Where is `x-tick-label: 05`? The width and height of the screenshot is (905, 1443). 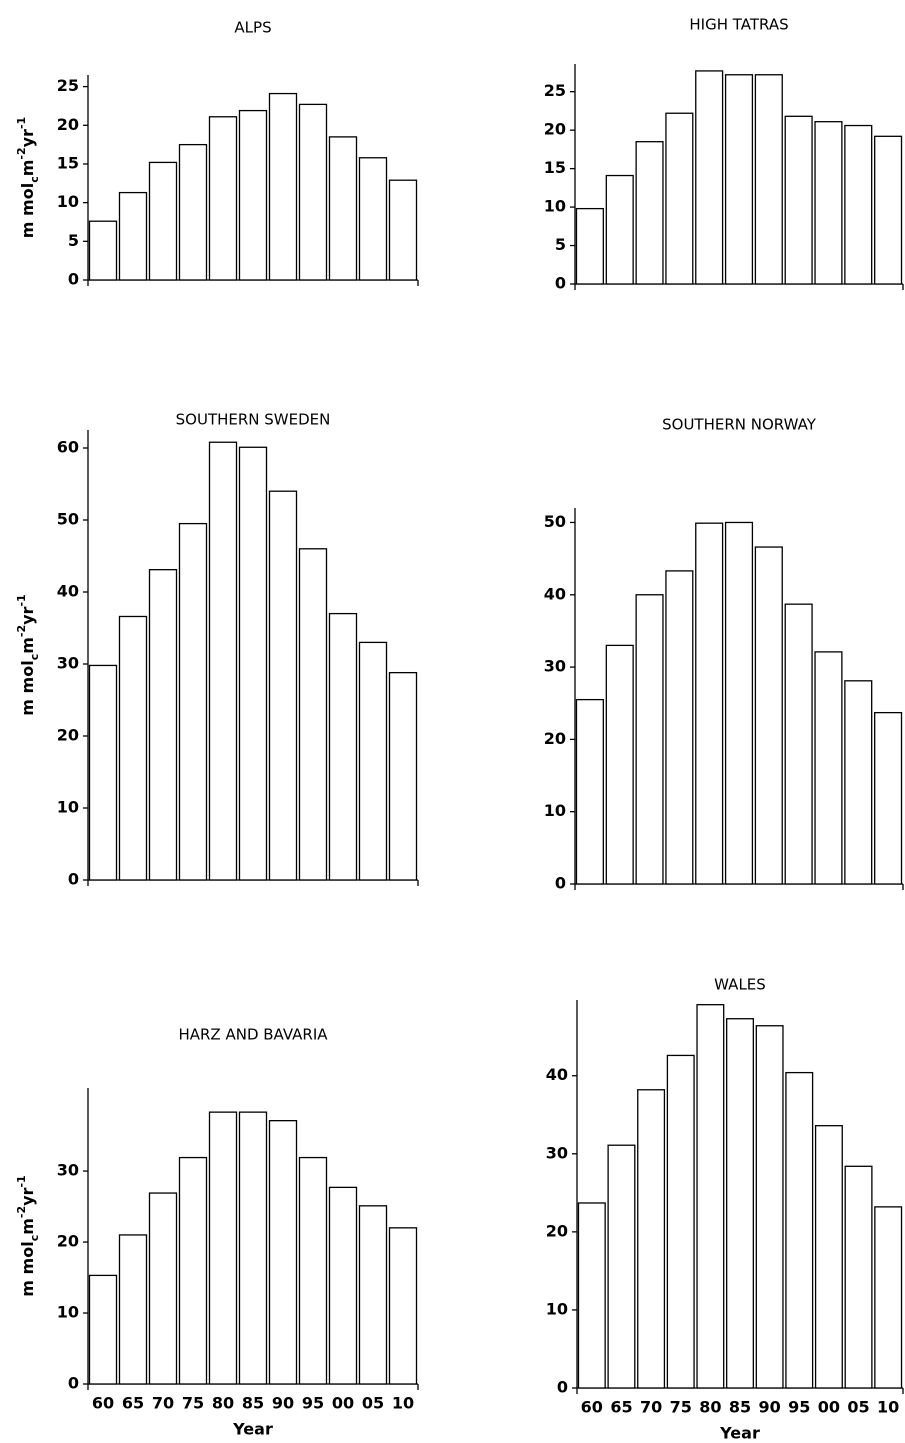
x-tick-label: 05 is located at coordinates (858, 1407).